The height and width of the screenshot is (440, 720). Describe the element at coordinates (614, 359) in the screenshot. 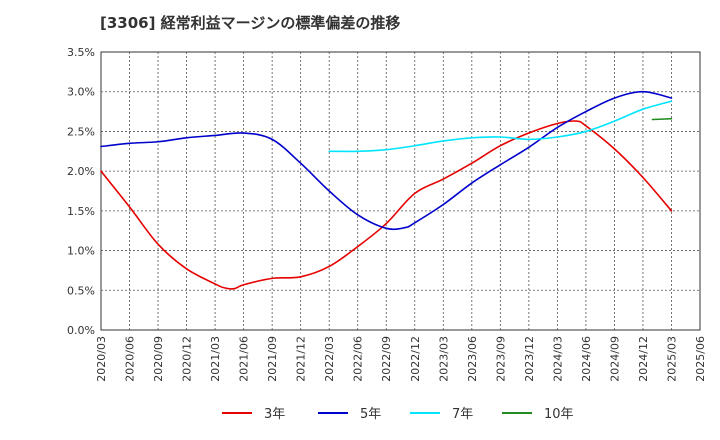

I see `x-tick-label: 2024/09` at that location.